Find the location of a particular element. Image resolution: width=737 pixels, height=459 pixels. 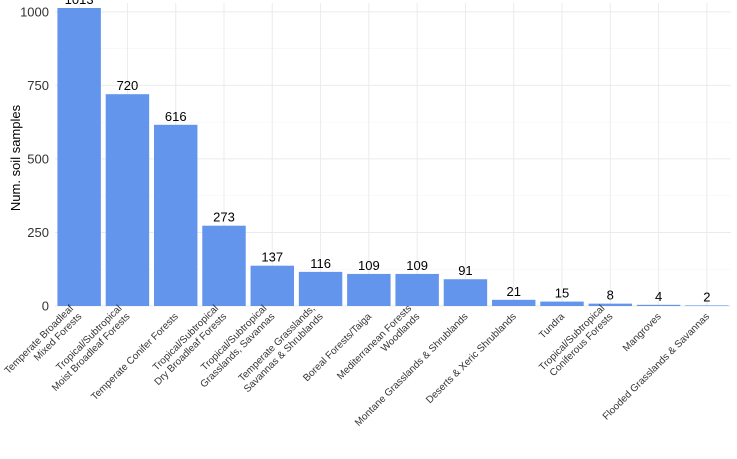

x-tick-label: Mangroves is located at coordinates (642, 332).